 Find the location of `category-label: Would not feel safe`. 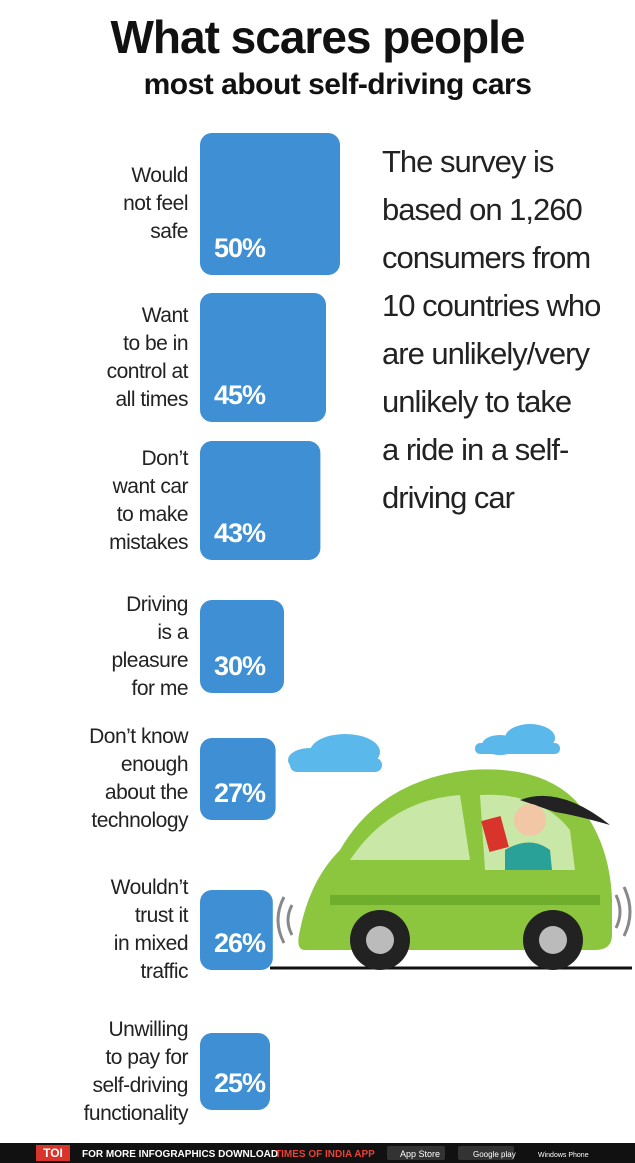

category-label: Would not feel safe is located at coordinates (155, 203).